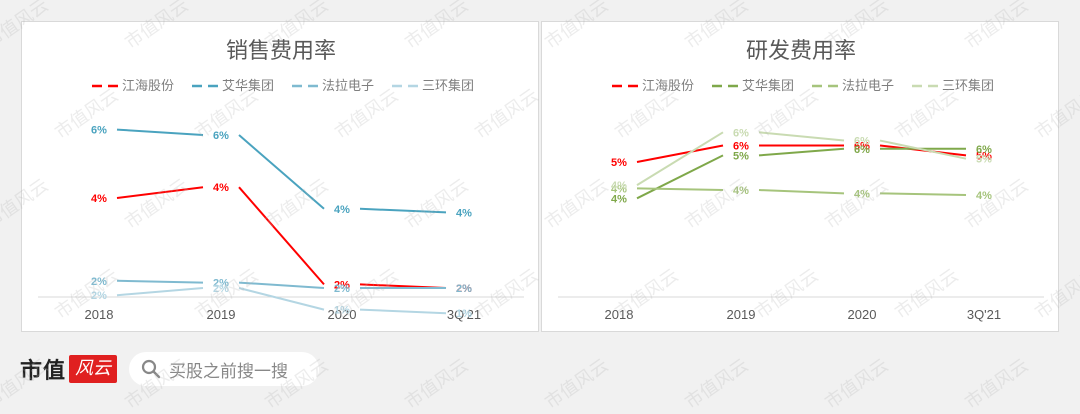 The image size is (1080, 414). Describe the element at coordinates (93, 369) in the screenshot. I see `brand-logo-badge: 风云` at that location.